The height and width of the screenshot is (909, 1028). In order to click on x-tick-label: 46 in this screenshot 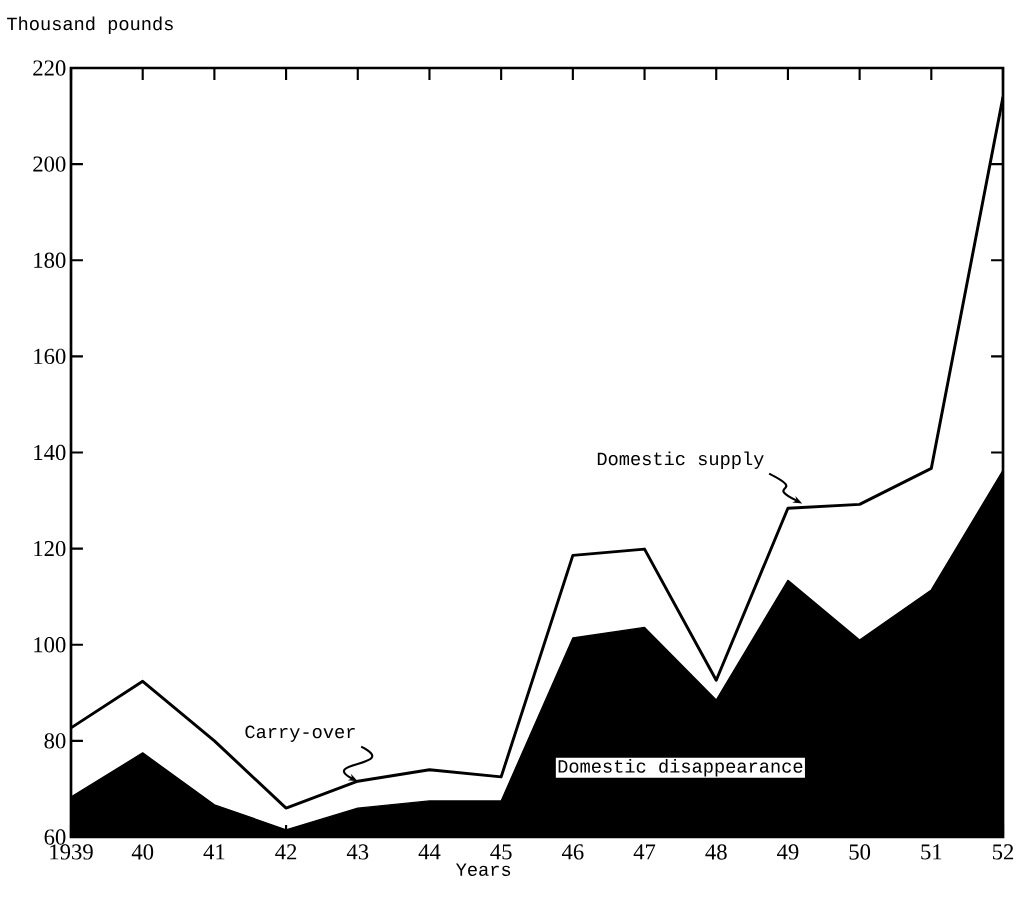, I will do `click(572, 852)`.